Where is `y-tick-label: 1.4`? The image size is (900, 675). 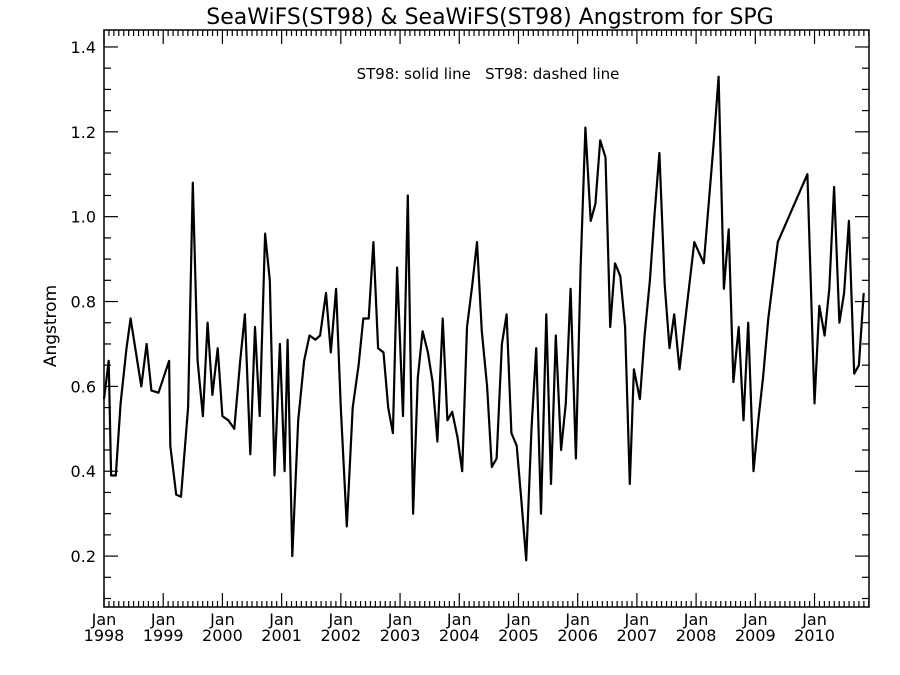
y-tick-label: 1.4 is located at coordinates (83, 47).